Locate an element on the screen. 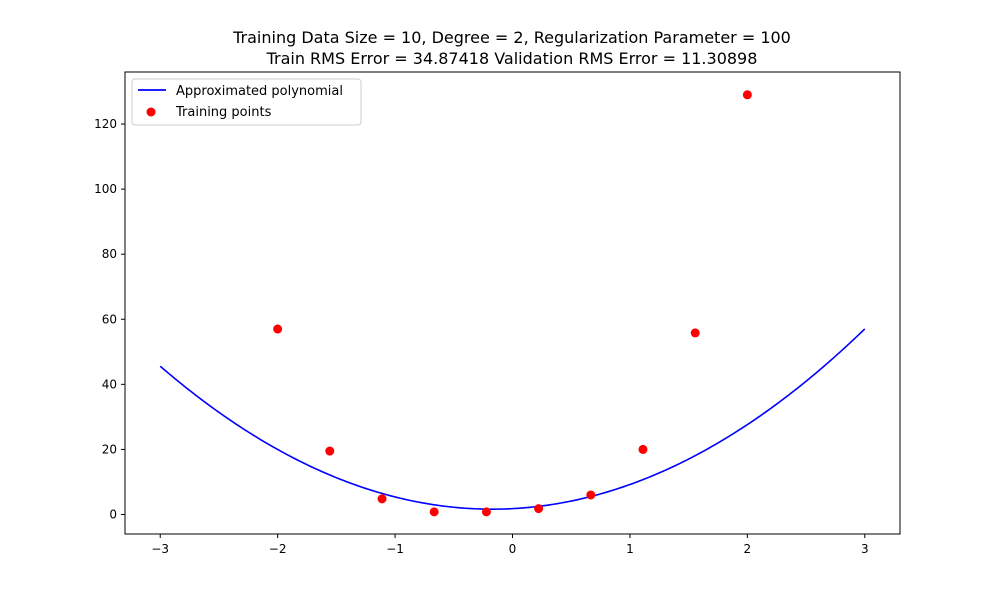  legend-dot-swatch is located at coordinates (151, 112).